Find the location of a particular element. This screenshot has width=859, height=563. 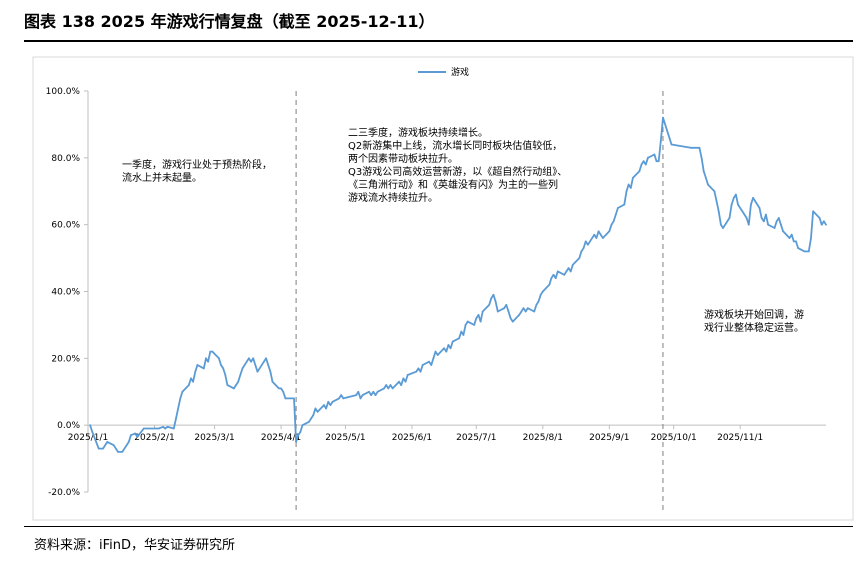

x-tick-label: 2025/7/1 is located at coordinates (476, 438).